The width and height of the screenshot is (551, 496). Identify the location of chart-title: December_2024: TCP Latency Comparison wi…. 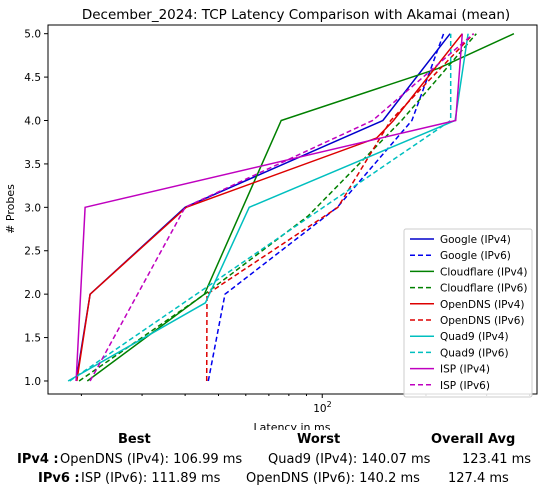
(296, 15).